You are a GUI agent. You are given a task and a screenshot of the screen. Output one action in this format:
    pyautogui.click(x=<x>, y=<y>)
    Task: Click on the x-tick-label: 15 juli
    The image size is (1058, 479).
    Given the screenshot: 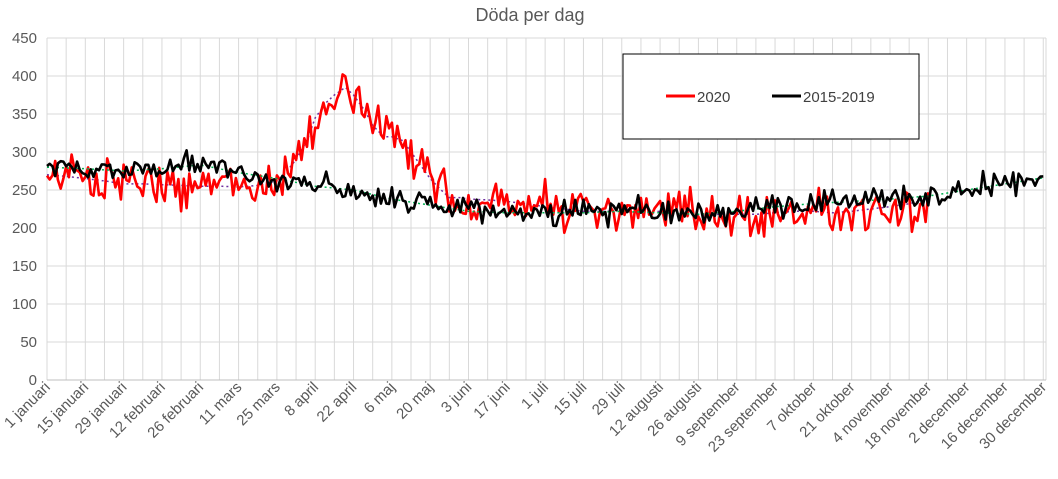 What is the action you would take?
    pyautogui.click(x=571, y=399)
    